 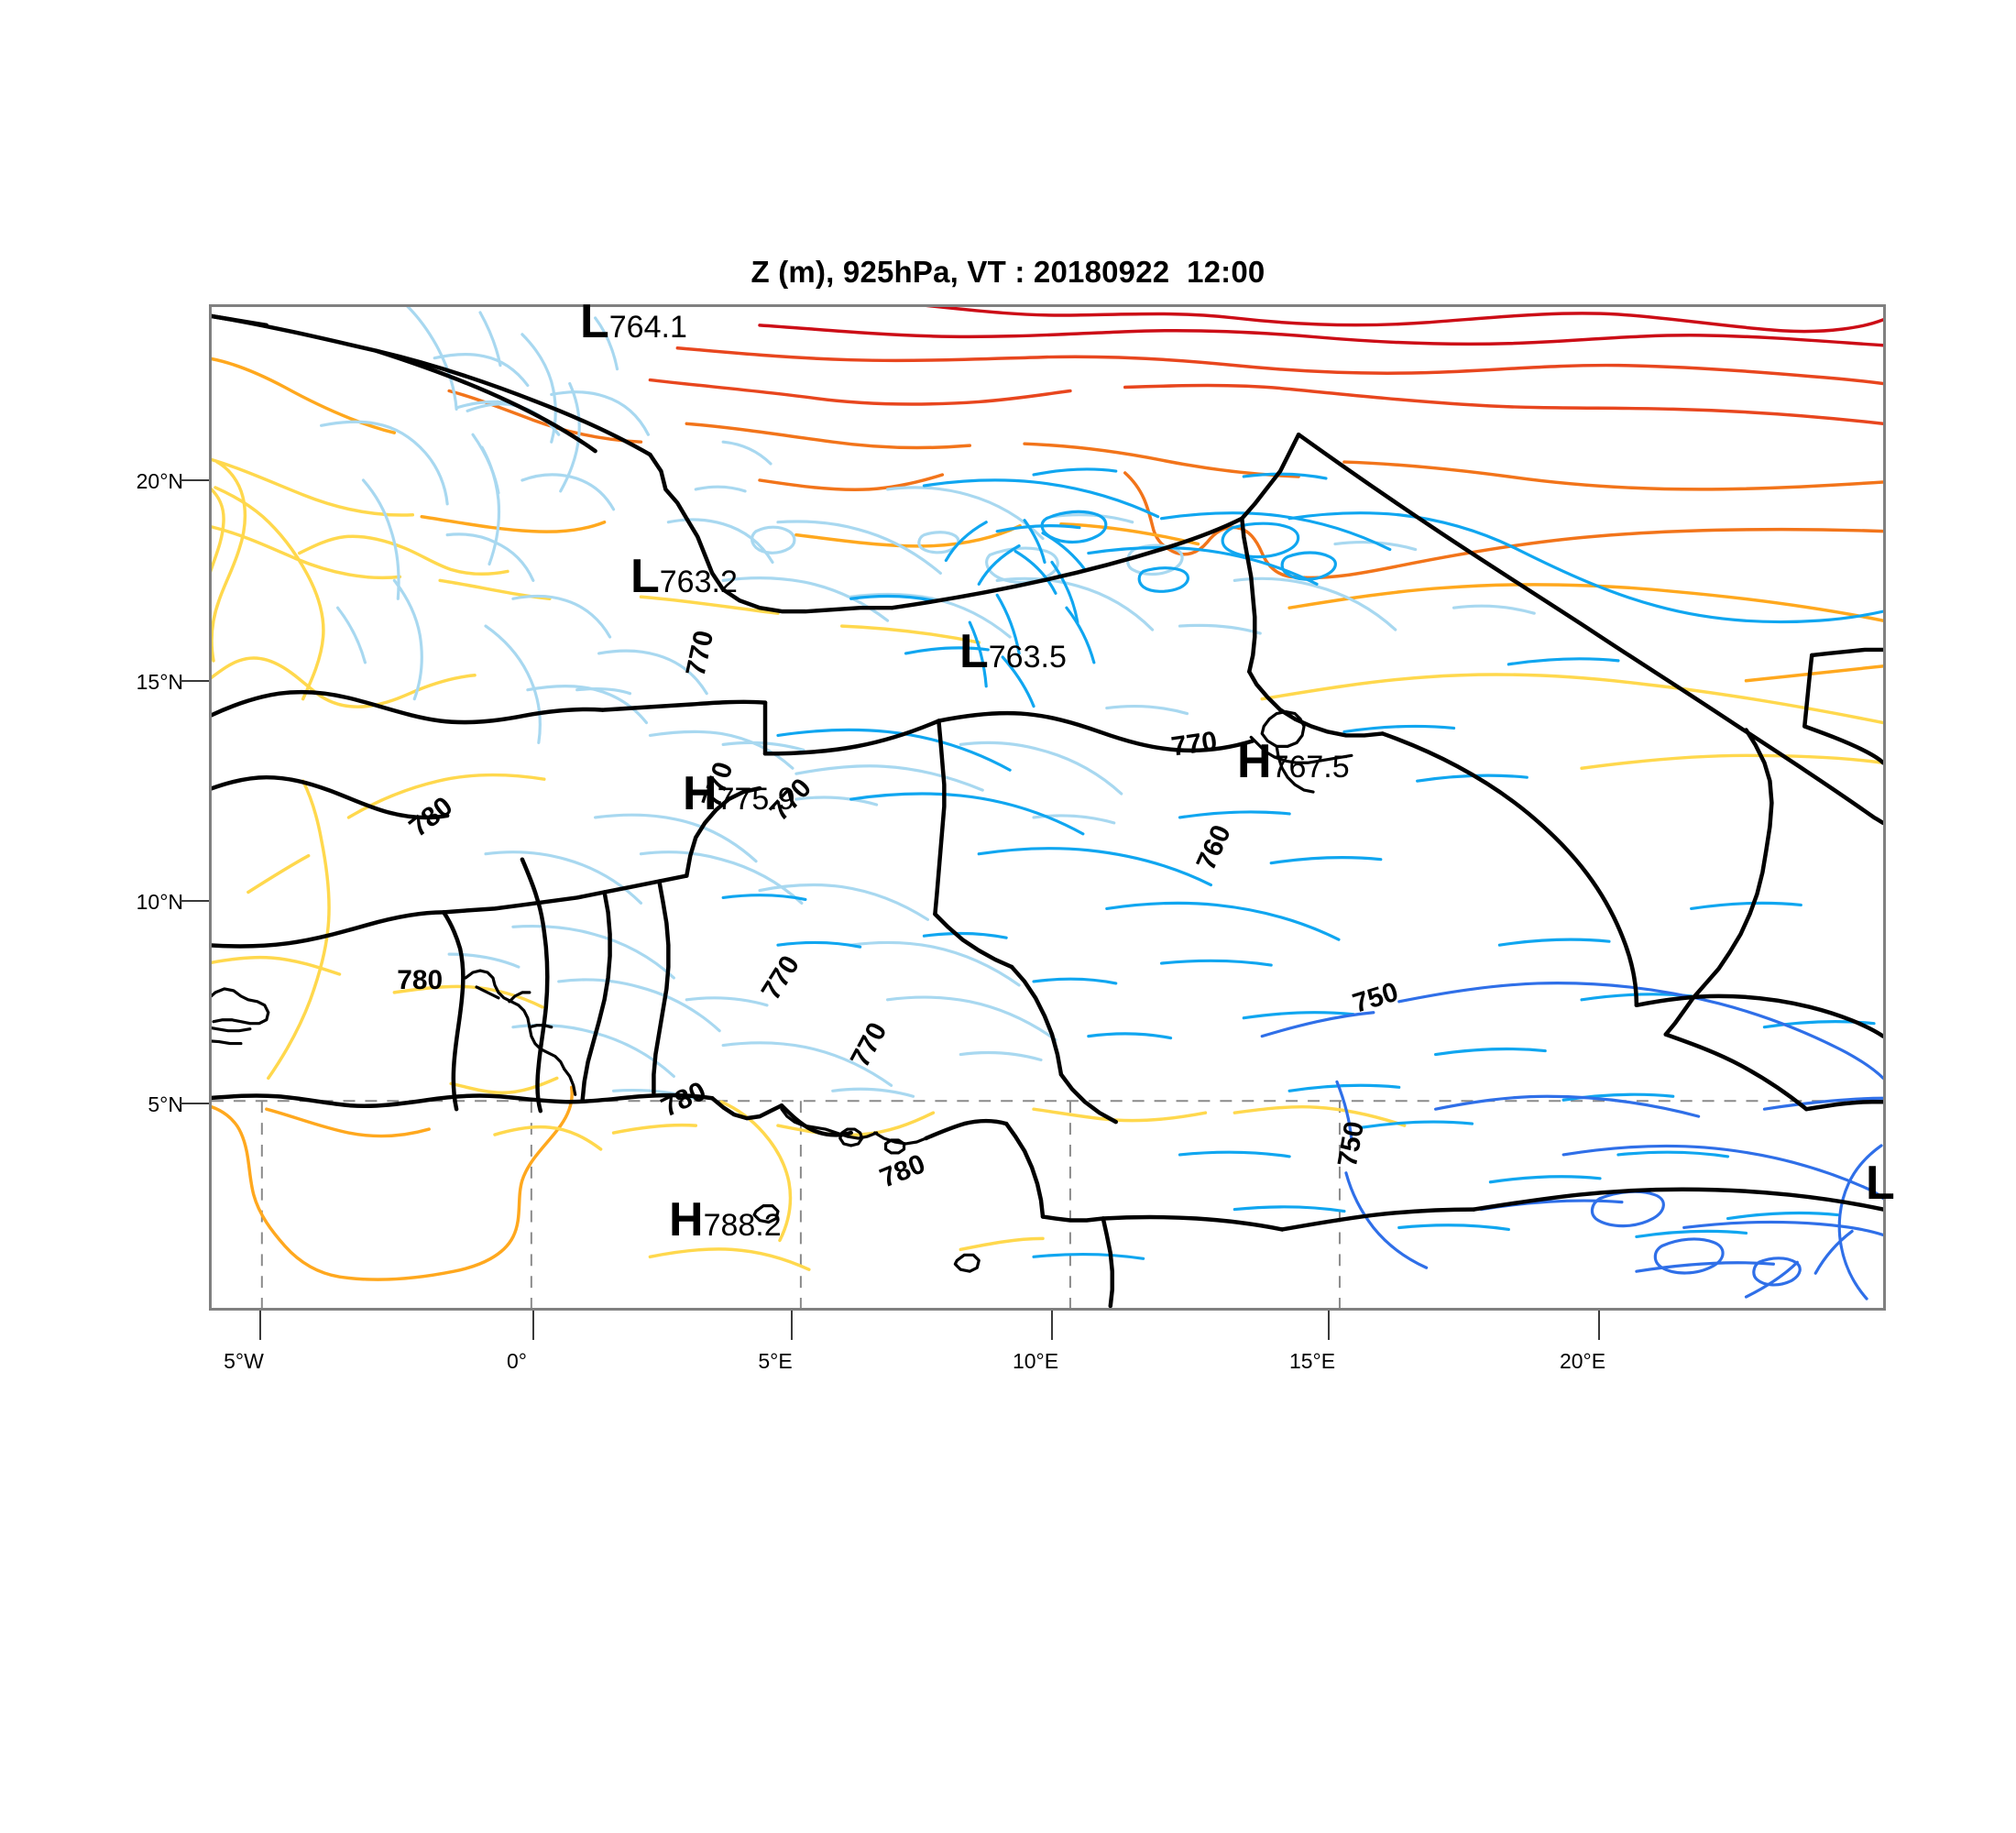 I want to click on high-label-775-9: H775.9, so click(x=739, y=794).